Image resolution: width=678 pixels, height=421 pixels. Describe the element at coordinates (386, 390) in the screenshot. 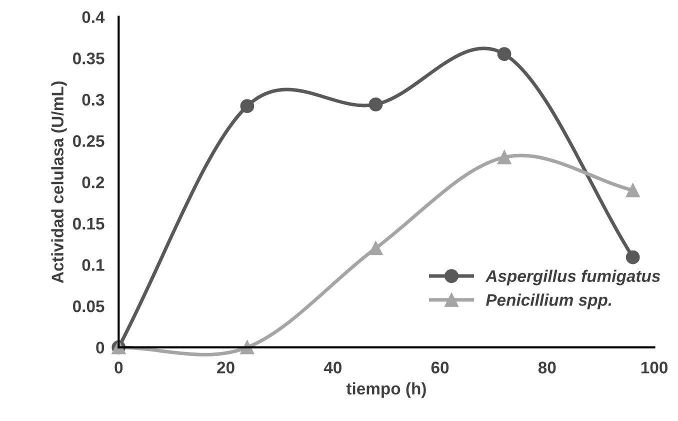

I see `x-axis-title: tiempo (h)` at that location.